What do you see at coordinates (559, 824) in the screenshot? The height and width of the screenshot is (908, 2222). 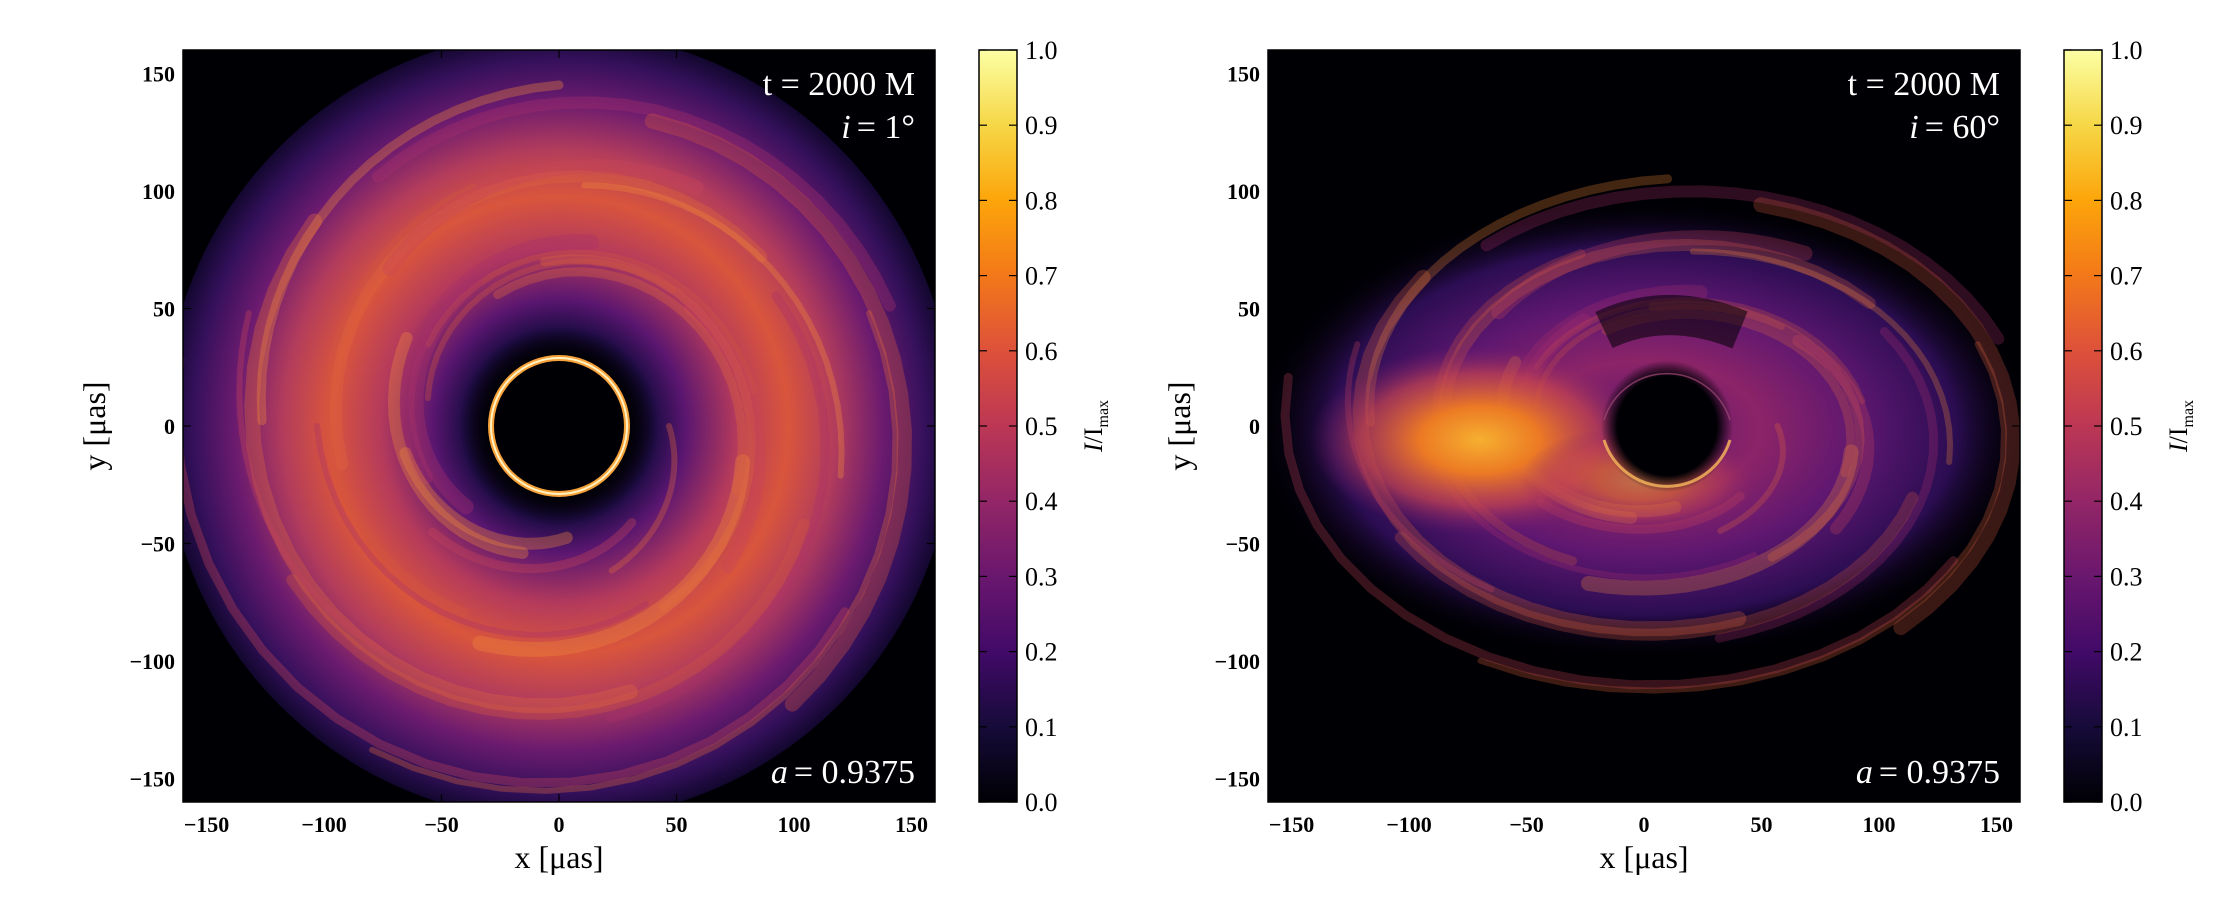 I see `x-tick-label: 0` at bounding box center [559, 824].